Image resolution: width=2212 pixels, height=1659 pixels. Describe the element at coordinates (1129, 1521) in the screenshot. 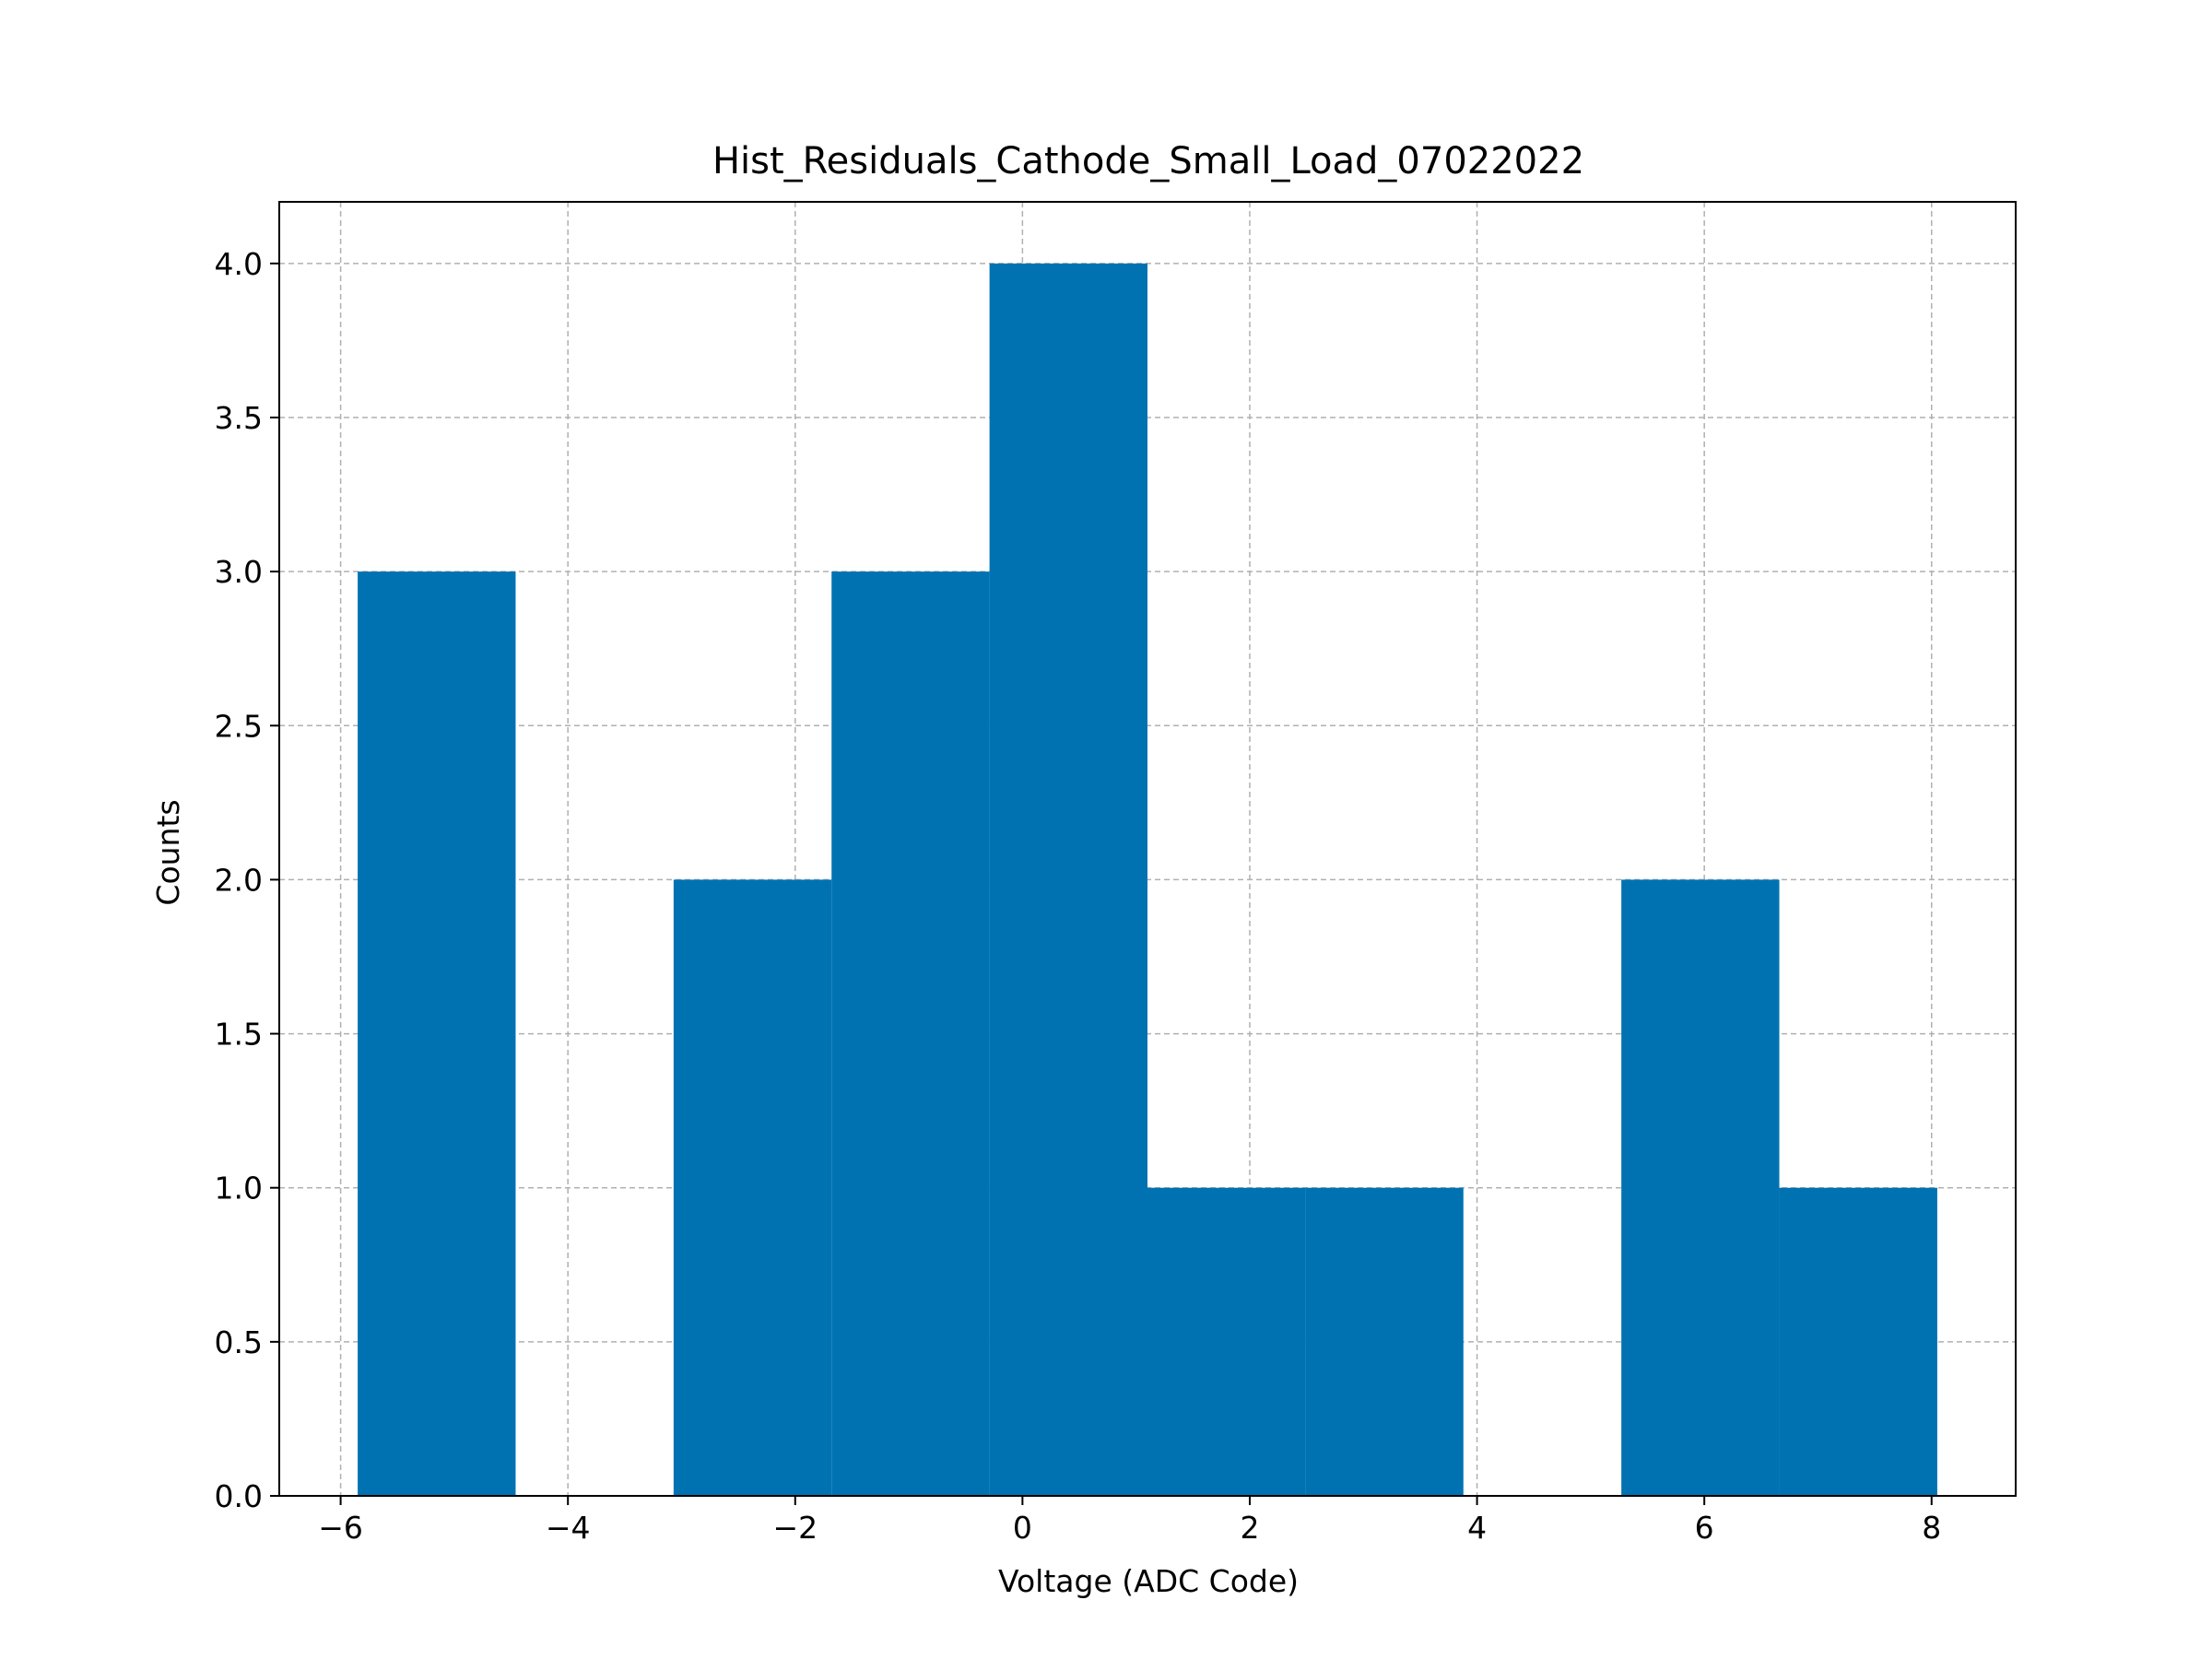

I see `x-axis-ticks: −6 −4 −2 0 2 4 6 8` at that location.